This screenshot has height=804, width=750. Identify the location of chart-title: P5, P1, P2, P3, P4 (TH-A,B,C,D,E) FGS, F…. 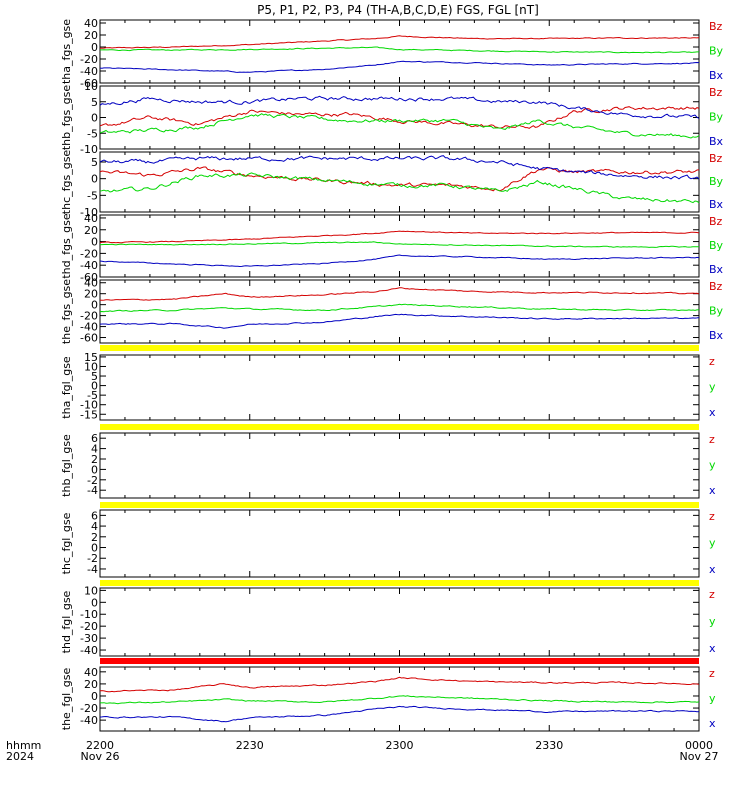
(398, 10).